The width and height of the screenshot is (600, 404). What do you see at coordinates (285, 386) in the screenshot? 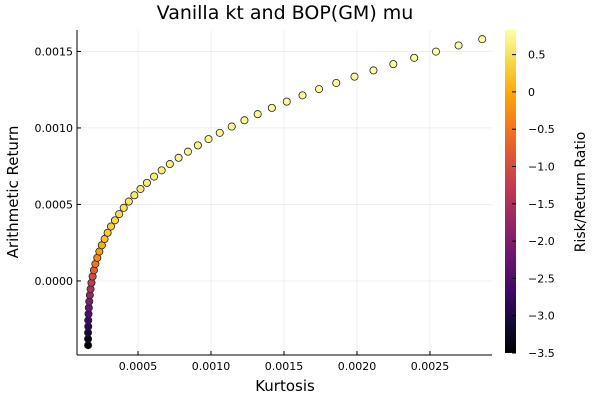
I see `x-axis-label: Kurtosis` at bounding box center [285, 386].